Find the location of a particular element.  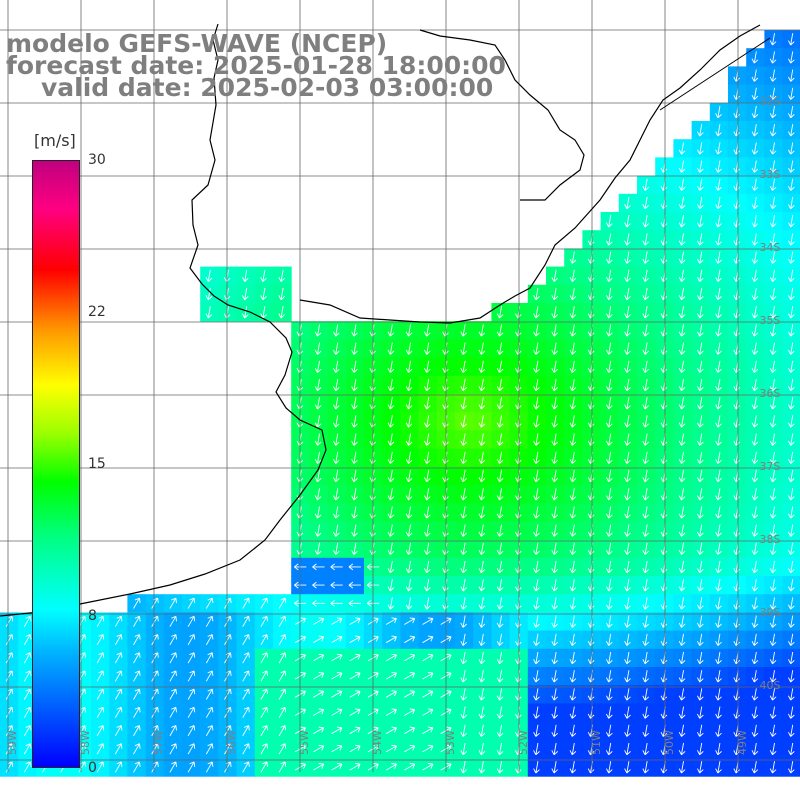

latitude-label: 37S is located at coordinates (770, 466).